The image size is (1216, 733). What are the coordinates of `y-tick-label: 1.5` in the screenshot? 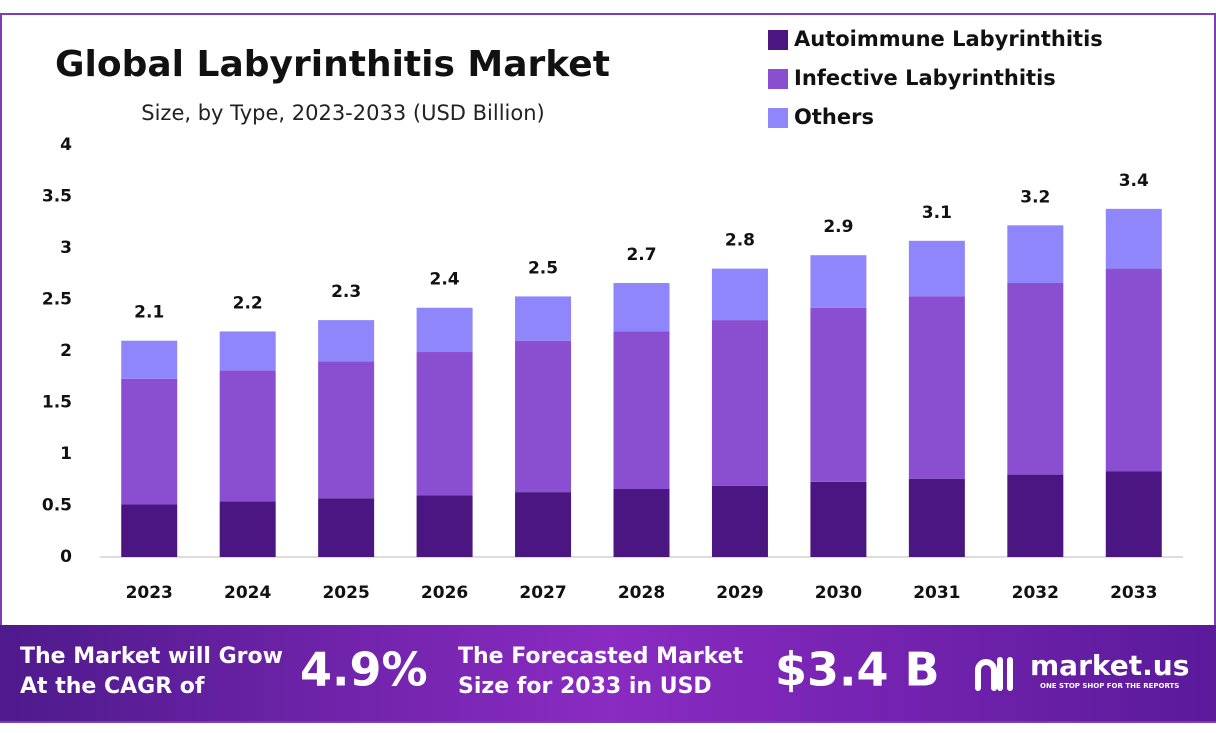 It's located at (57, 403).